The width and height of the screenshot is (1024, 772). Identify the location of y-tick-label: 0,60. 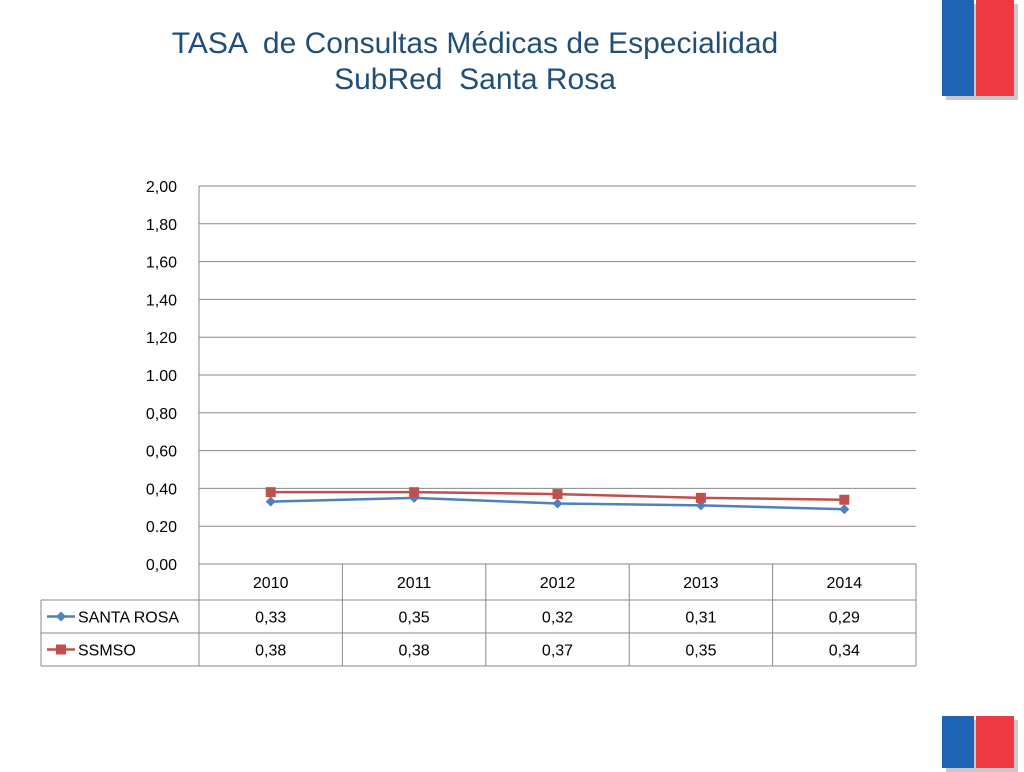
(161, 452).